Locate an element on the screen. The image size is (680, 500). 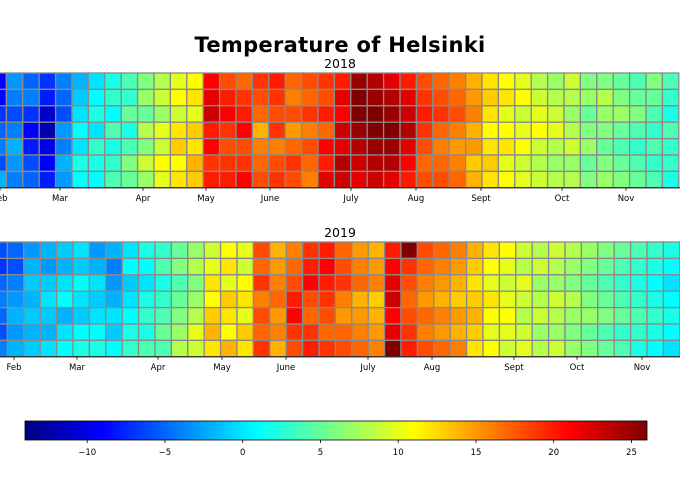
month-label: Feb is located at coordinates (13, 368).